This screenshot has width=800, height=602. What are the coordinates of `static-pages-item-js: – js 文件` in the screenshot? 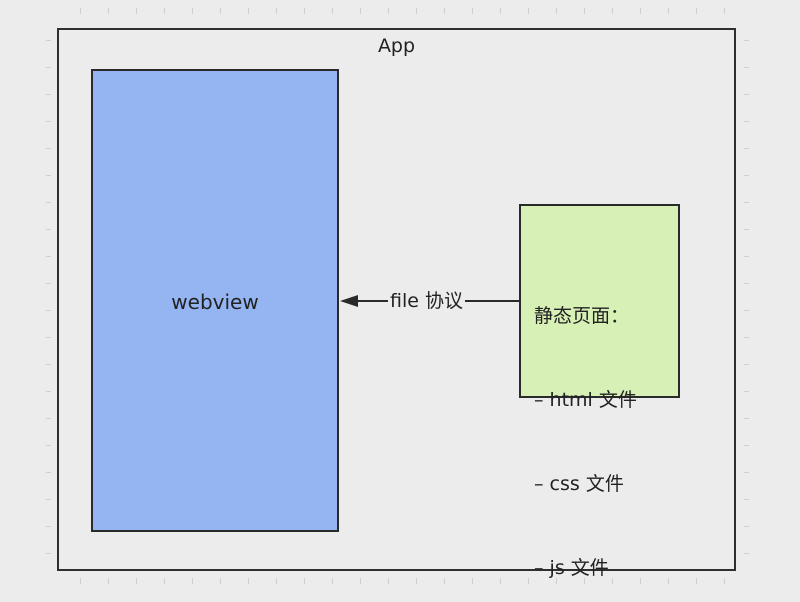 It's located at (571, 568).